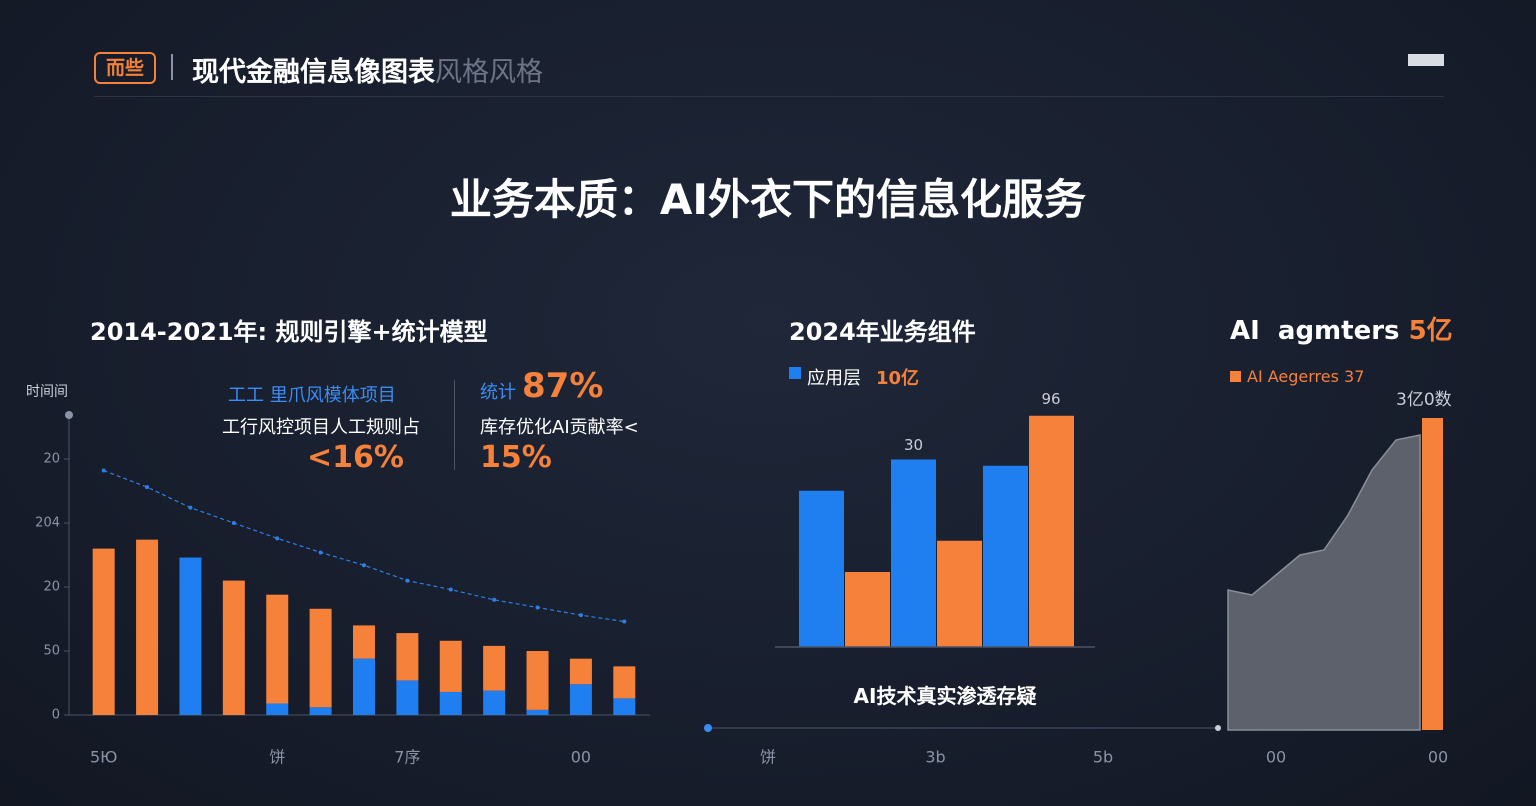 This screenshot has width=1536, height=806. What do you see at coordinates (355, 457) in the screenshot?
I see `annotation: <16%` at bounding box center [355, 457].